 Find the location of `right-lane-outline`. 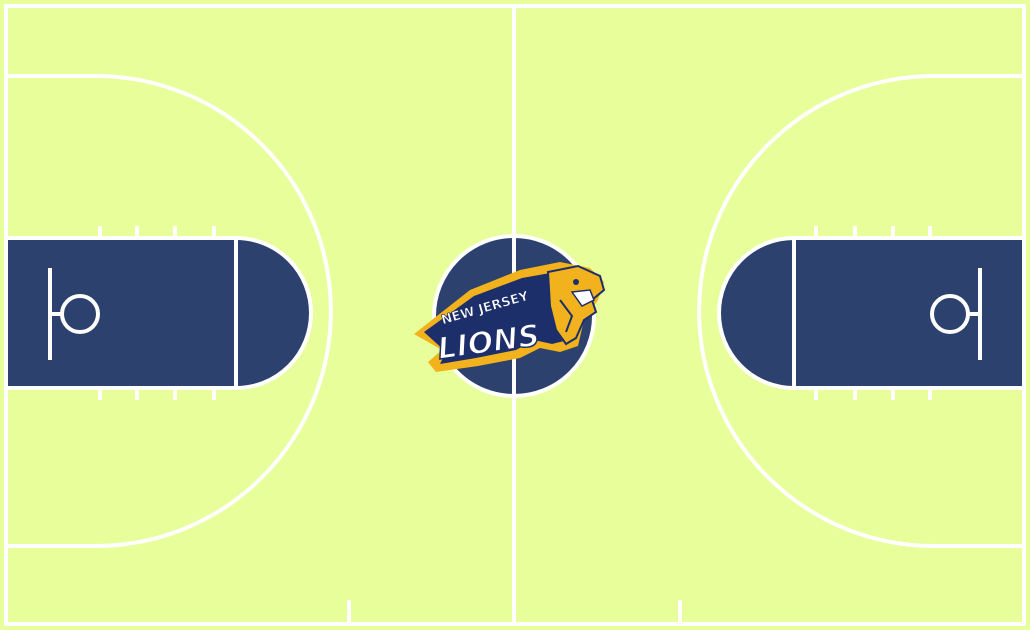

right-lane-outline is located at coordinates (908, 313).